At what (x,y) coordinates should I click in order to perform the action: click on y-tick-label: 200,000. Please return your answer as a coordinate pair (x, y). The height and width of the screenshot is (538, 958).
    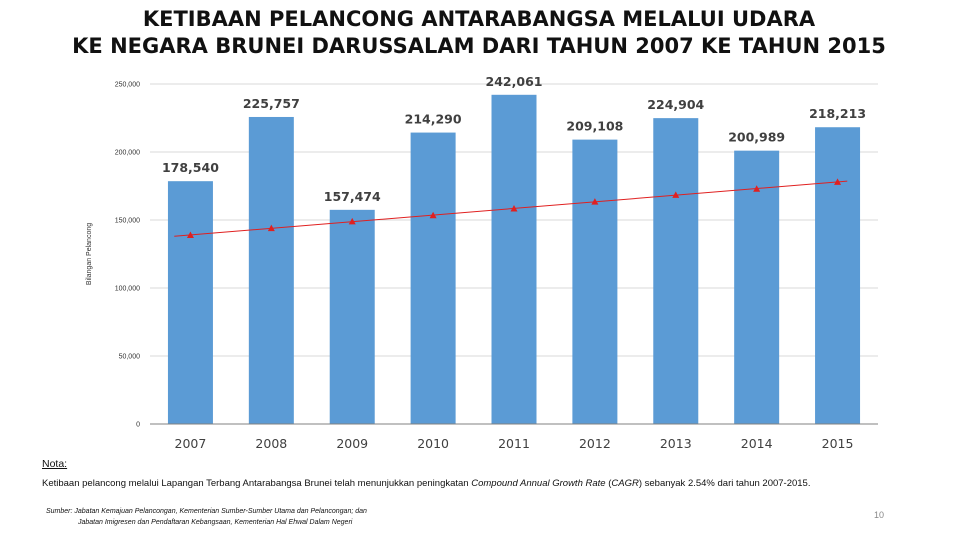
    Looking at the image, I should click on (127, 153).